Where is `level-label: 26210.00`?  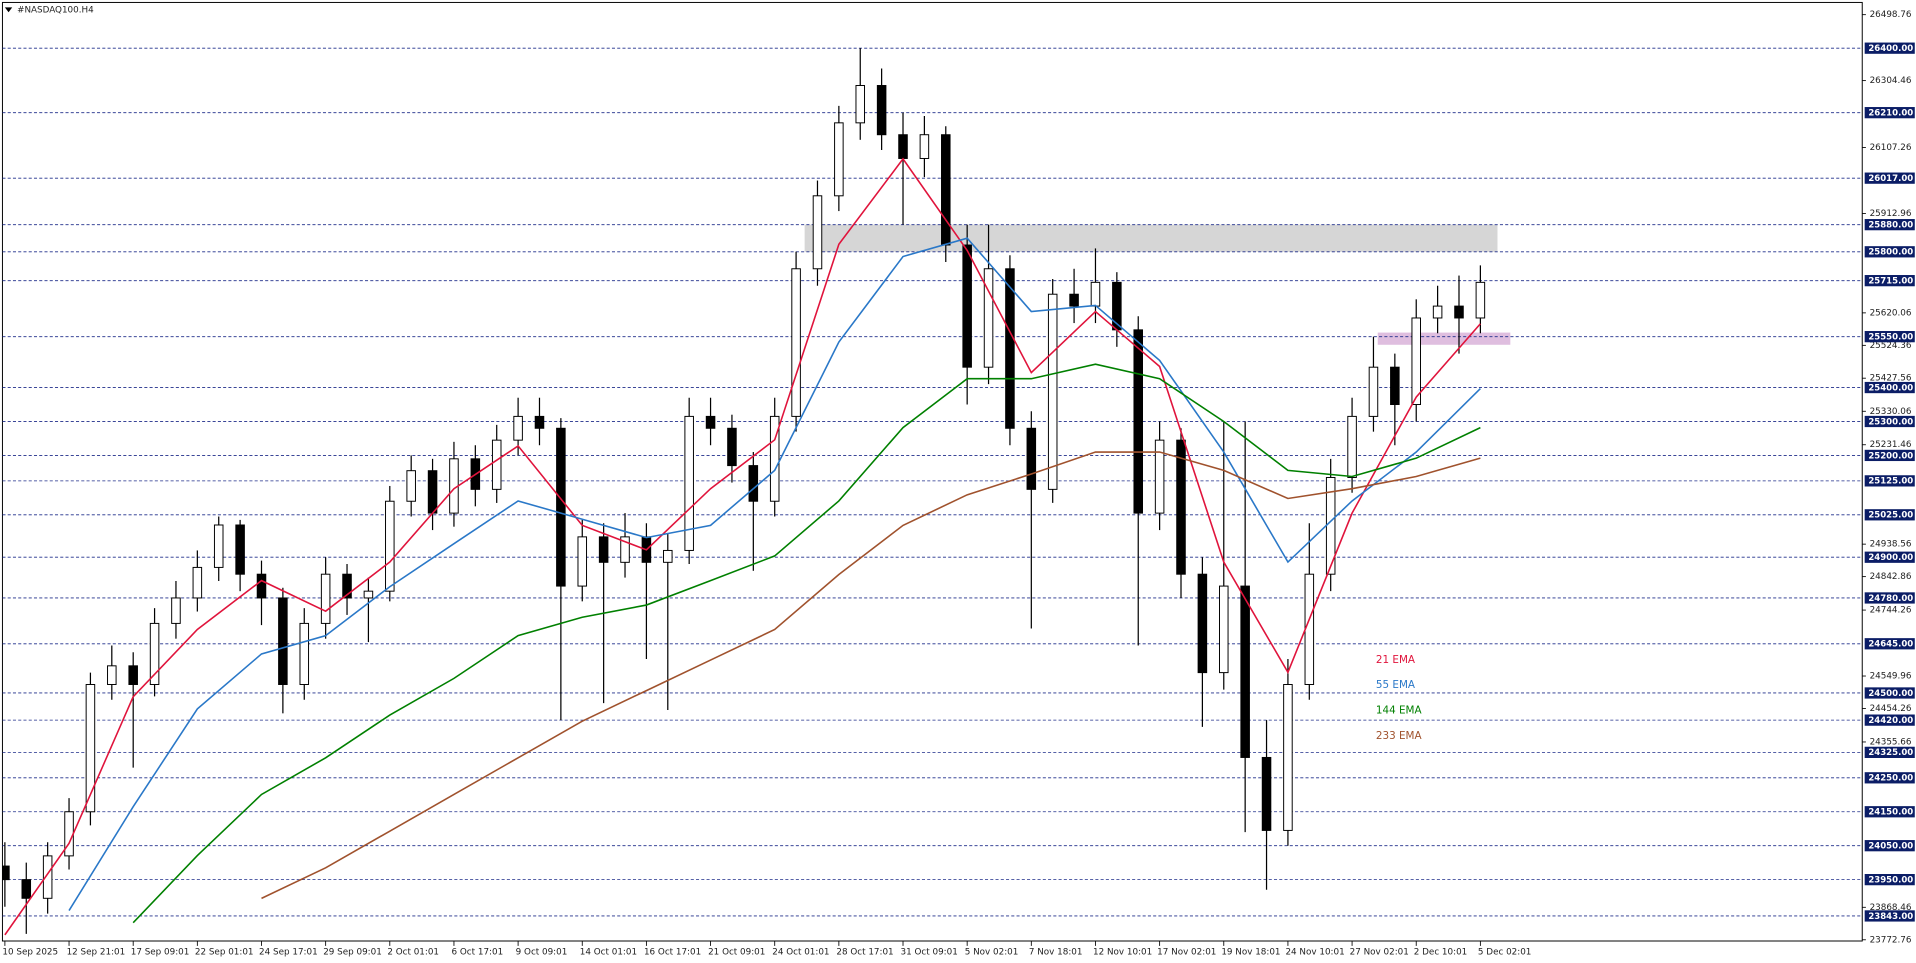
level-label: 26210.00 is located at coordinates (1890, 114).